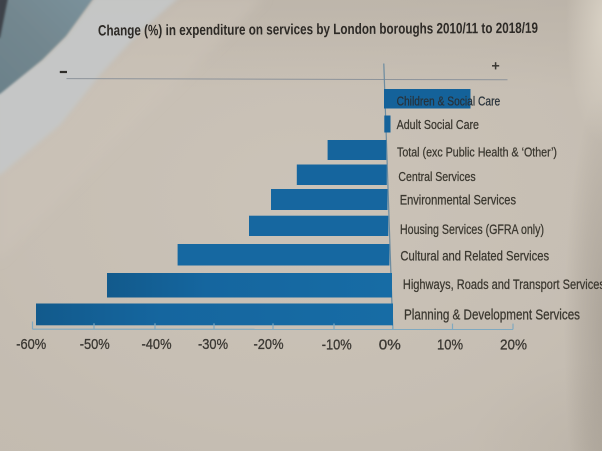  I want to click on svg-text: -10%, so click(337, 345).